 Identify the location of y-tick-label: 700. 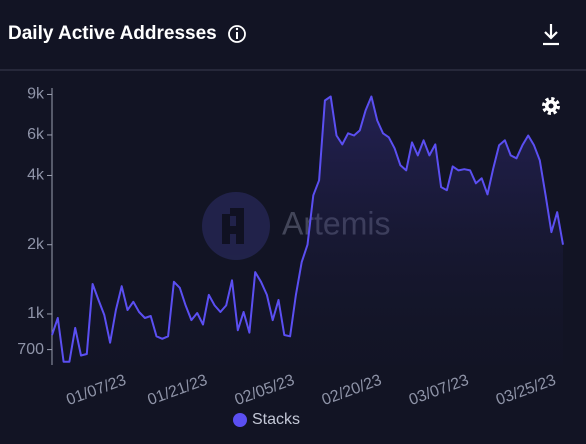
(30, 349).